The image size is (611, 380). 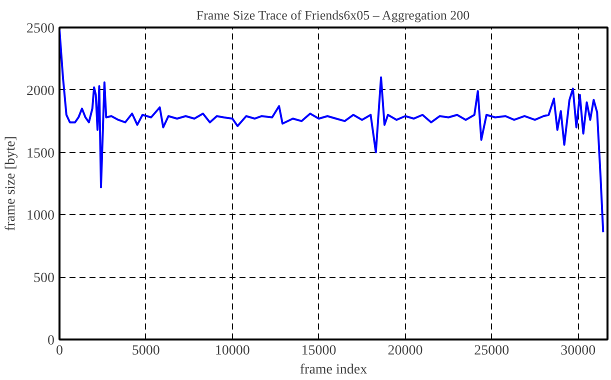 I want to click on y-tick-label: 0, so click(x=51, y=341).